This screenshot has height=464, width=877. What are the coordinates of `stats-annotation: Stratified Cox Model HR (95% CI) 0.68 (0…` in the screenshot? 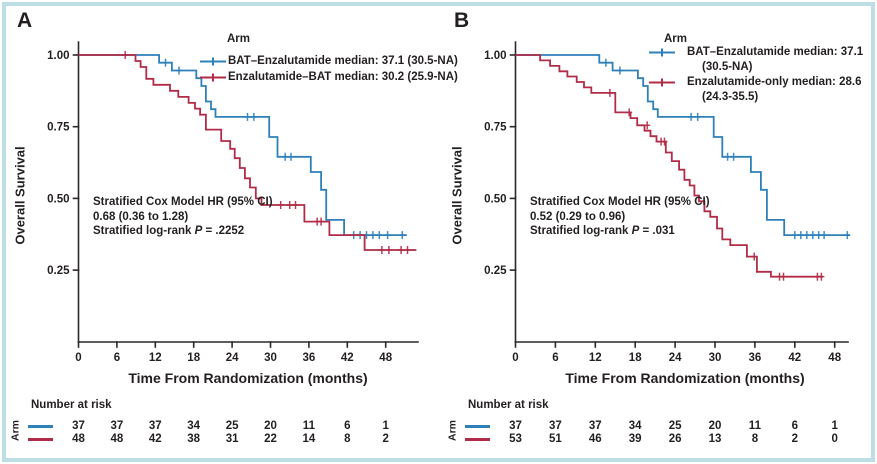 It's located at (183, 217).